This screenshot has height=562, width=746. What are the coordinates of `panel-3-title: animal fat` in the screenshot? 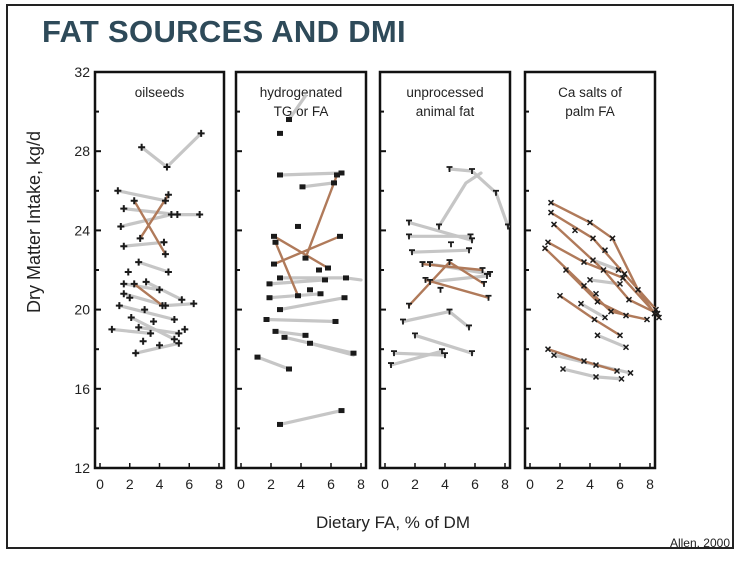 It's located at (445, 111).